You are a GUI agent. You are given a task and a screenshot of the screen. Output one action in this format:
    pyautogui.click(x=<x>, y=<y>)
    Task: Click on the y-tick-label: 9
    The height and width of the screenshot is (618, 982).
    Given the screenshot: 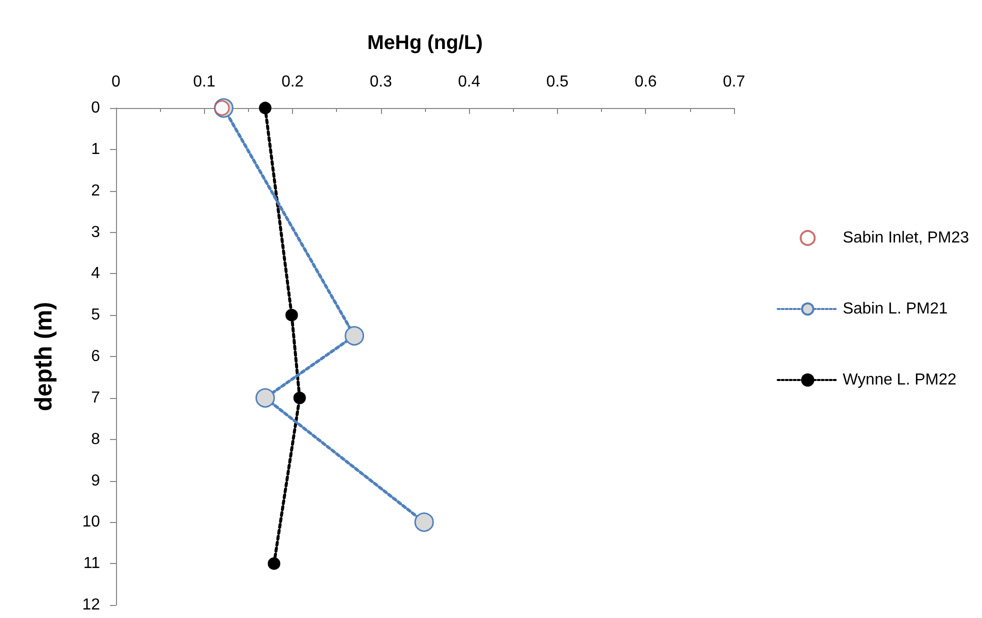 What is the action you would take?
    pyautogui.click(x=95, y=481)
    